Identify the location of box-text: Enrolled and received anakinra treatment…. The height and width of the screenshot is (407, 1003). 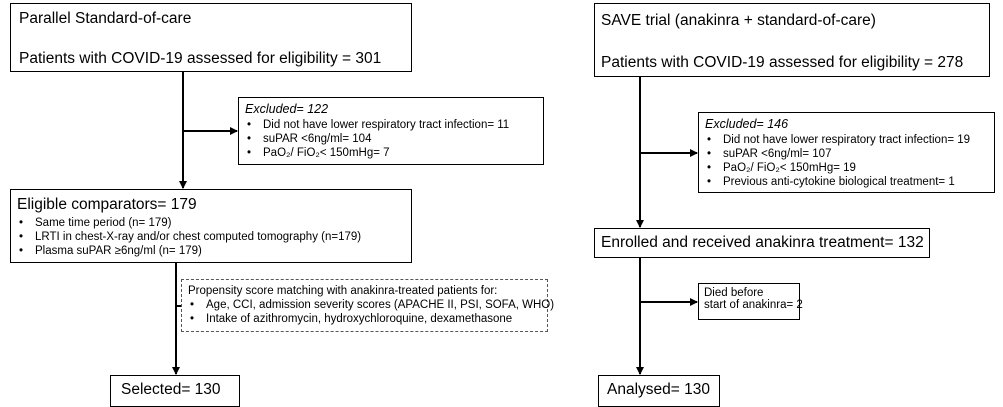
(762, 242).